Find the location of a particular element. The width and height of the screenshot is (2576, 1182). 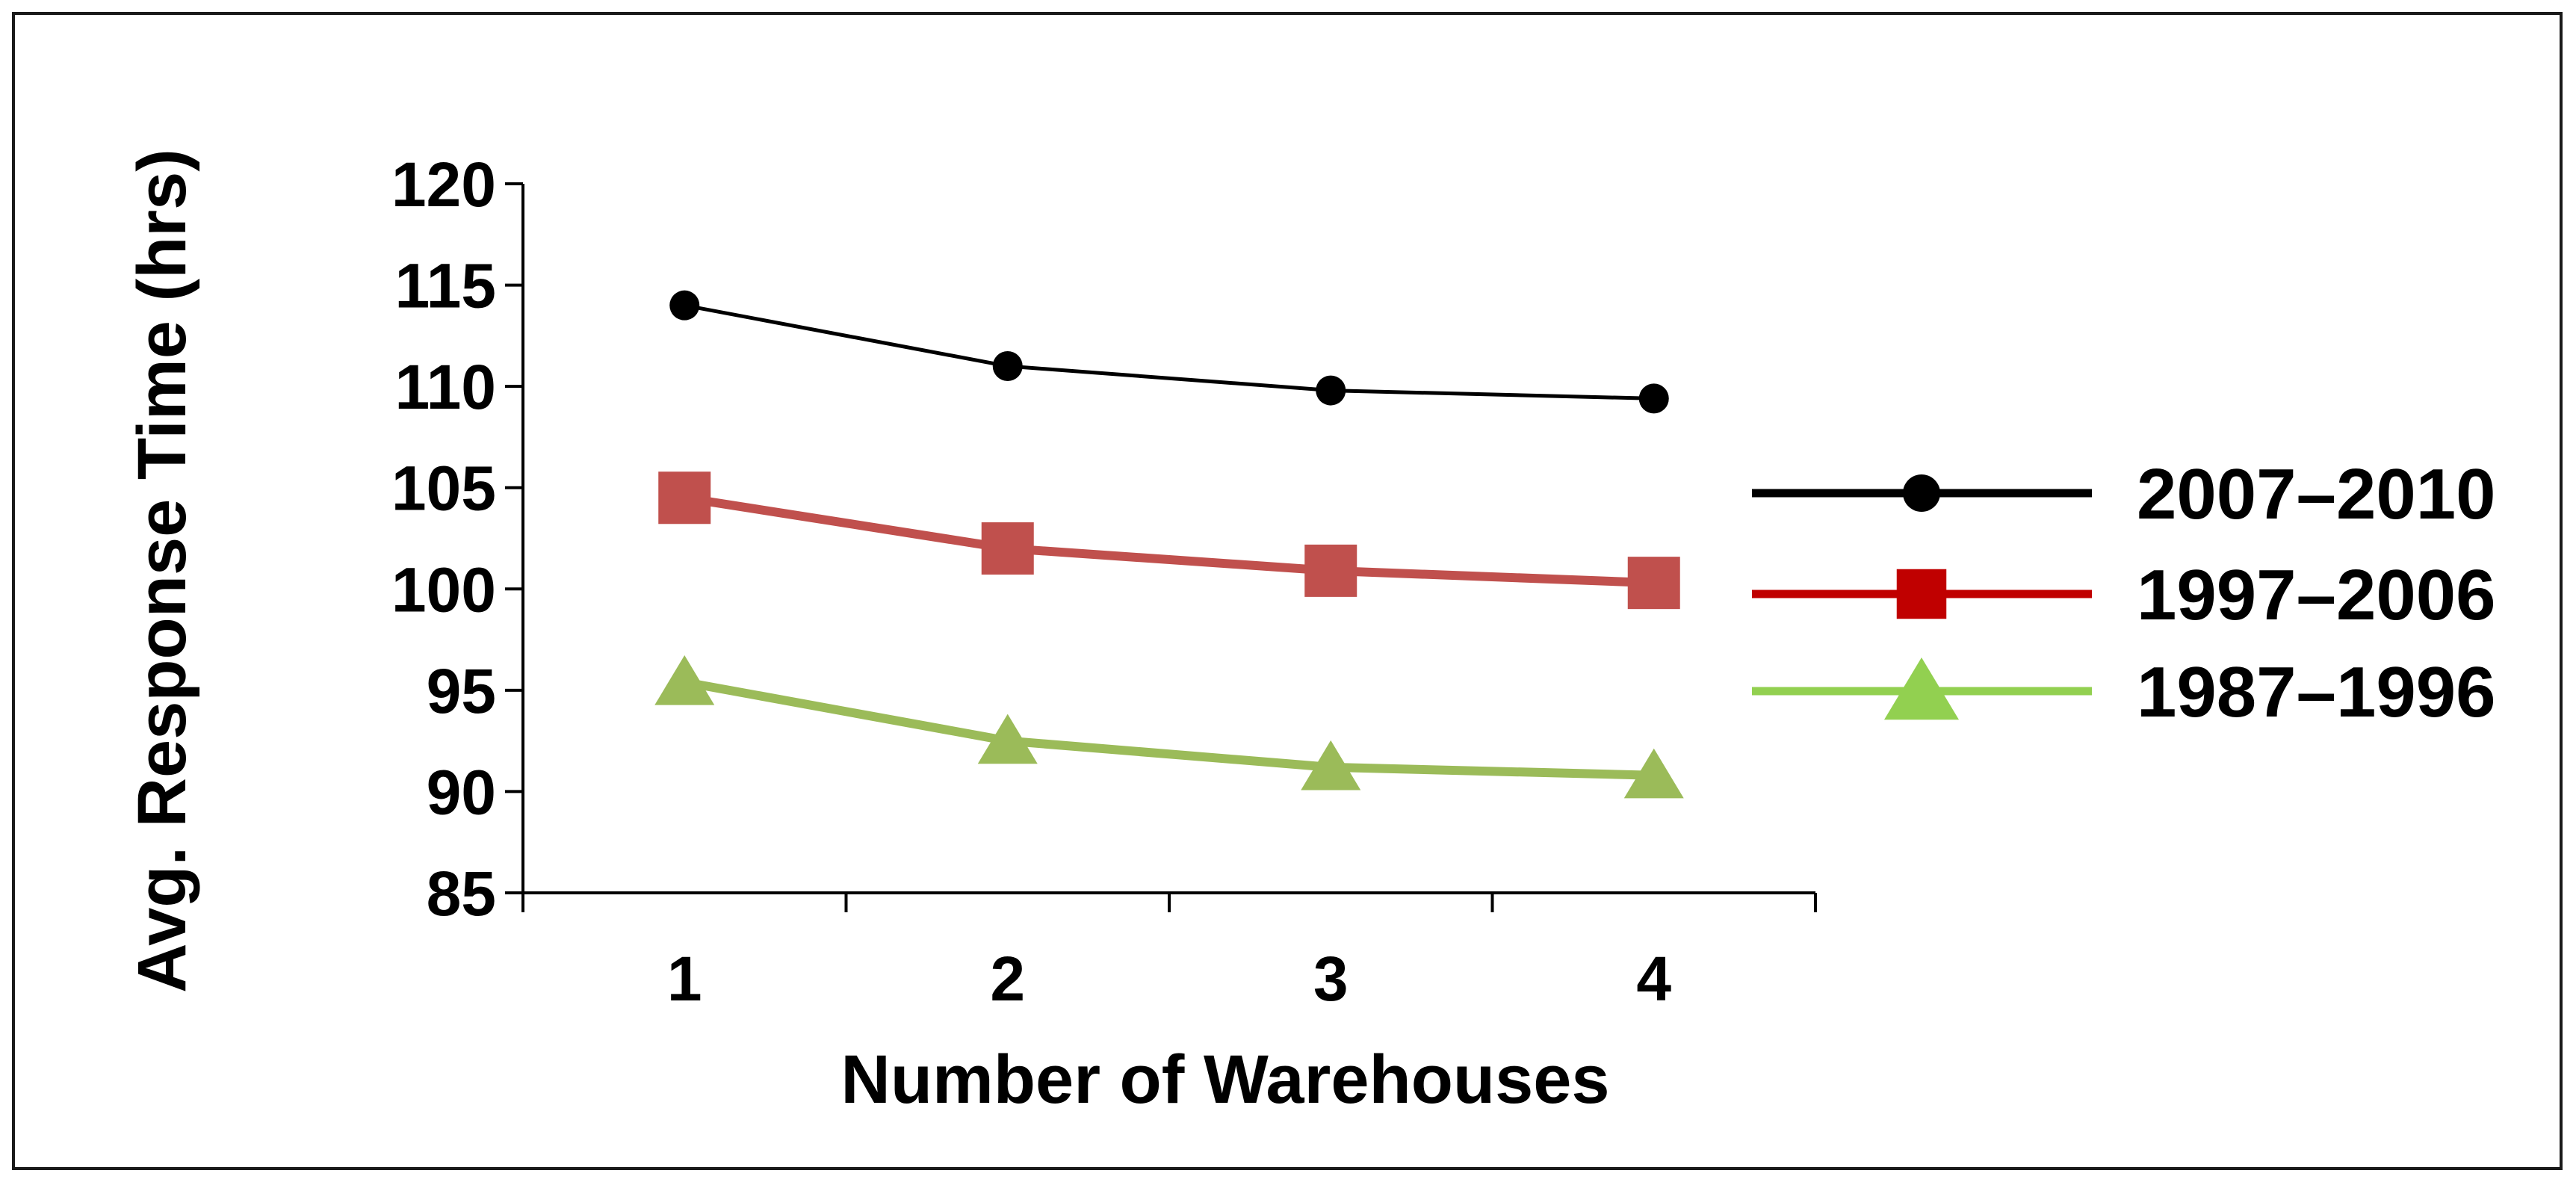

y-tick-label: 120 is located at coordinates (443, 184).